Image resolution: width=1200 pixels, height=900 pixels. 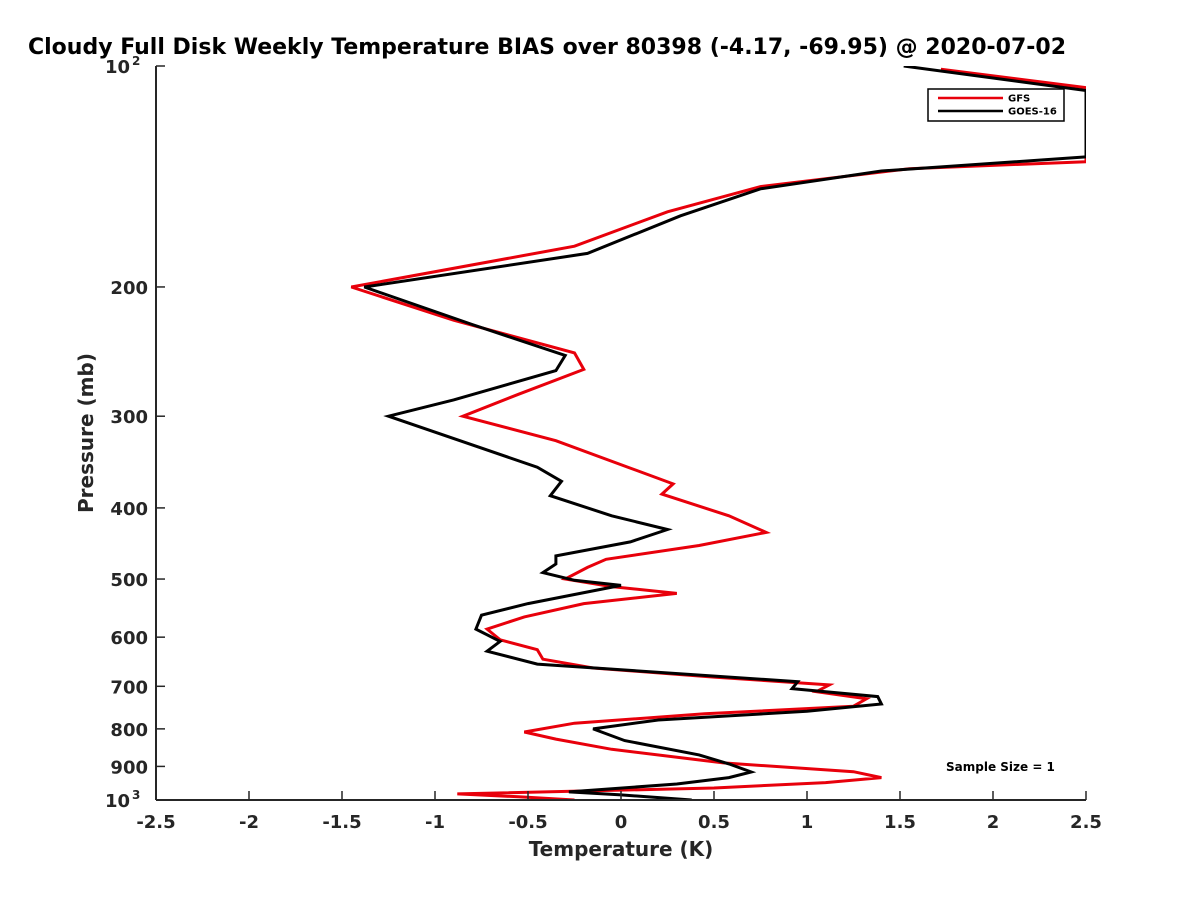 I want to click on x-tick-label: -1, so click(x=435, y=822).